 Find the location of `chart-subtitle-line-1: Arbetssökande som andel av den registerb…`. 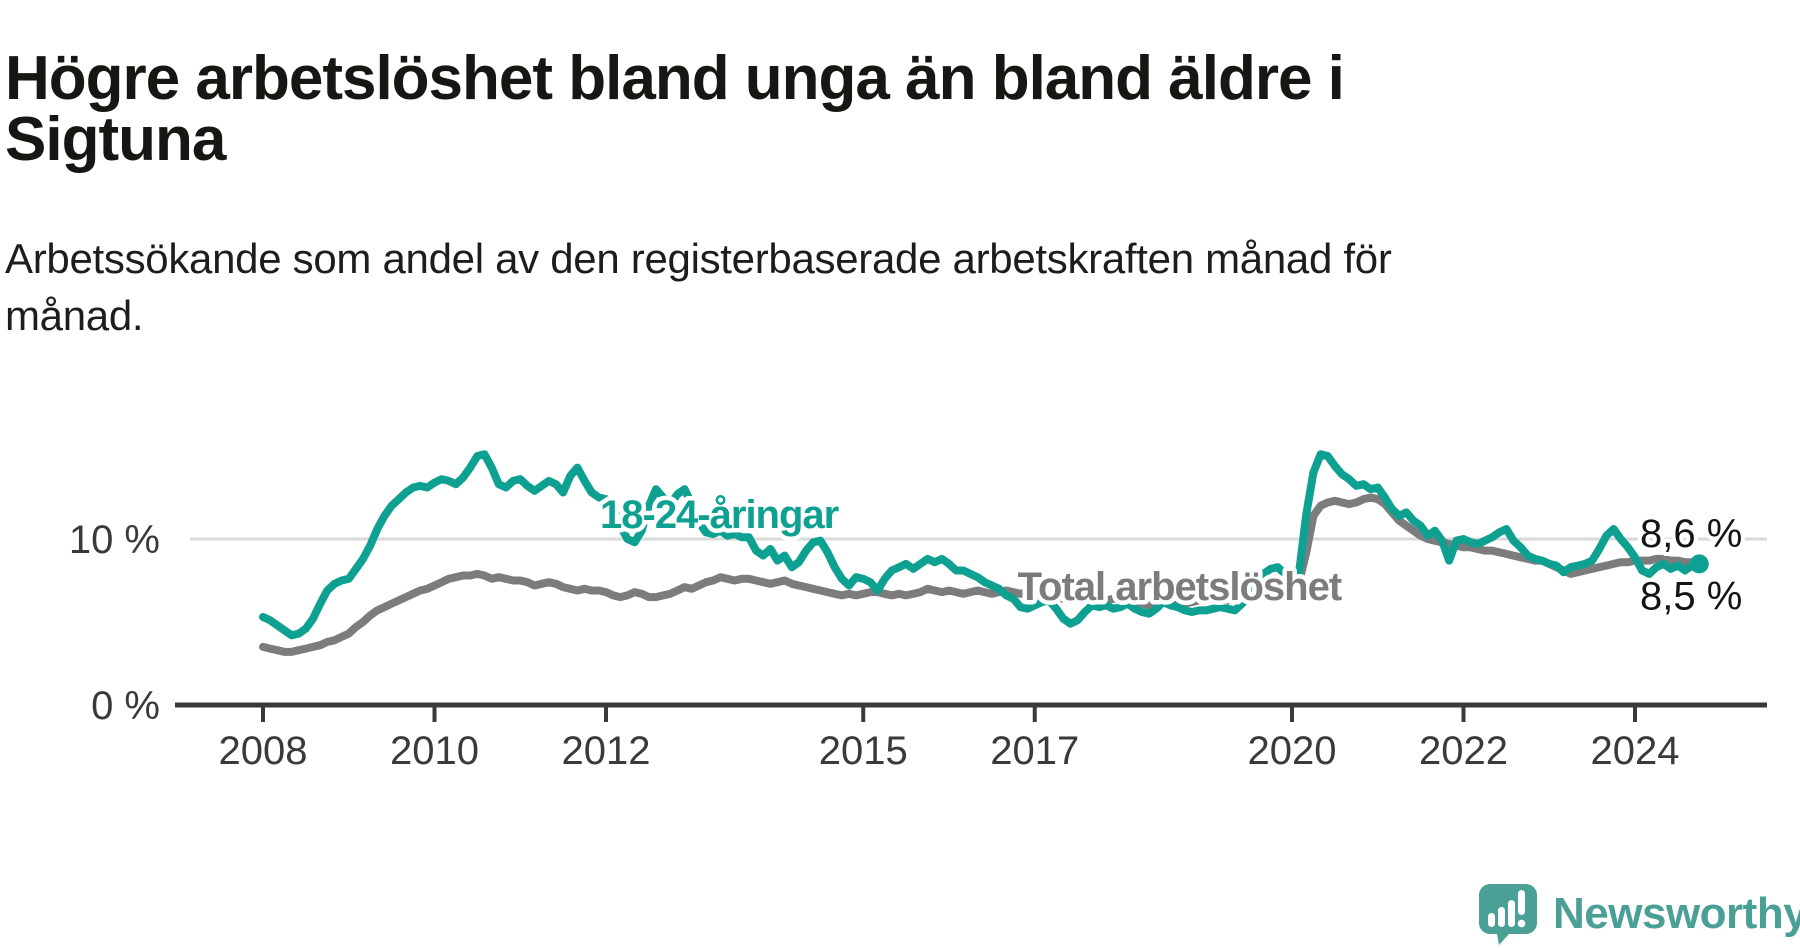

chart-subtitle-line-1: Arbetssökande som andel av den registerb… is located at coordinates (698, 258).